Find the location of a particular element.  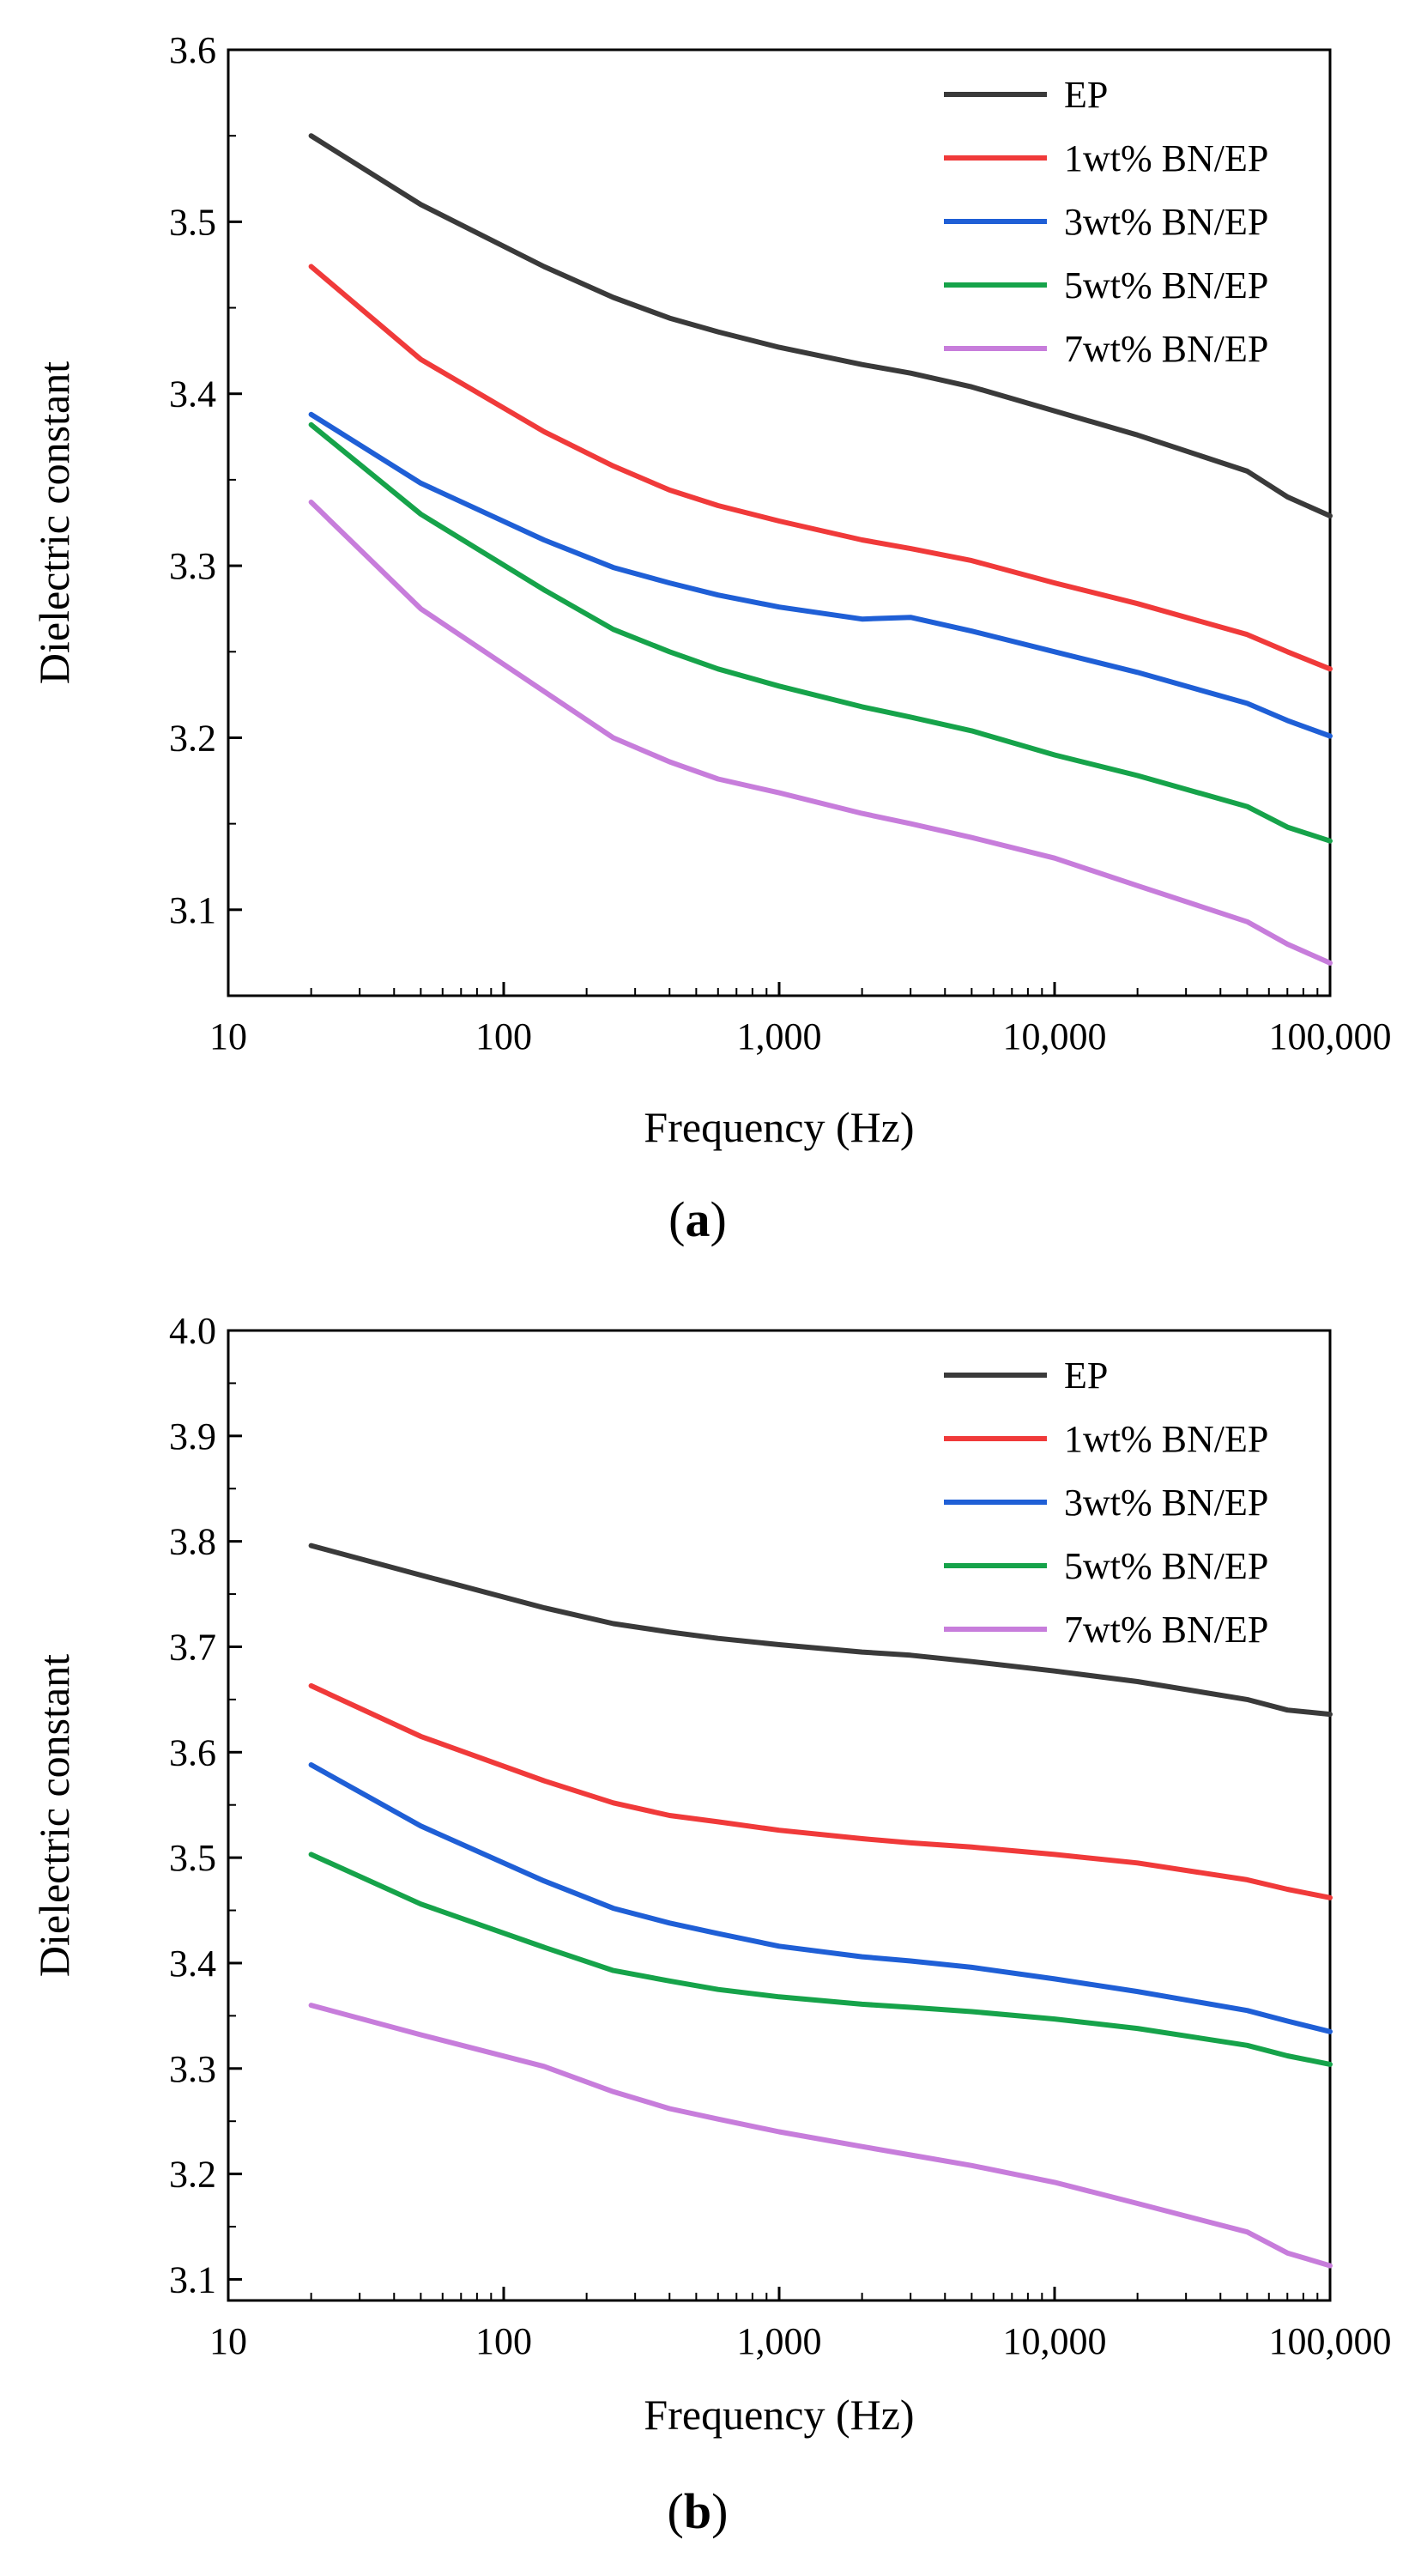

y-tick-label: 3.8 is located at coordinates (192, 1542).